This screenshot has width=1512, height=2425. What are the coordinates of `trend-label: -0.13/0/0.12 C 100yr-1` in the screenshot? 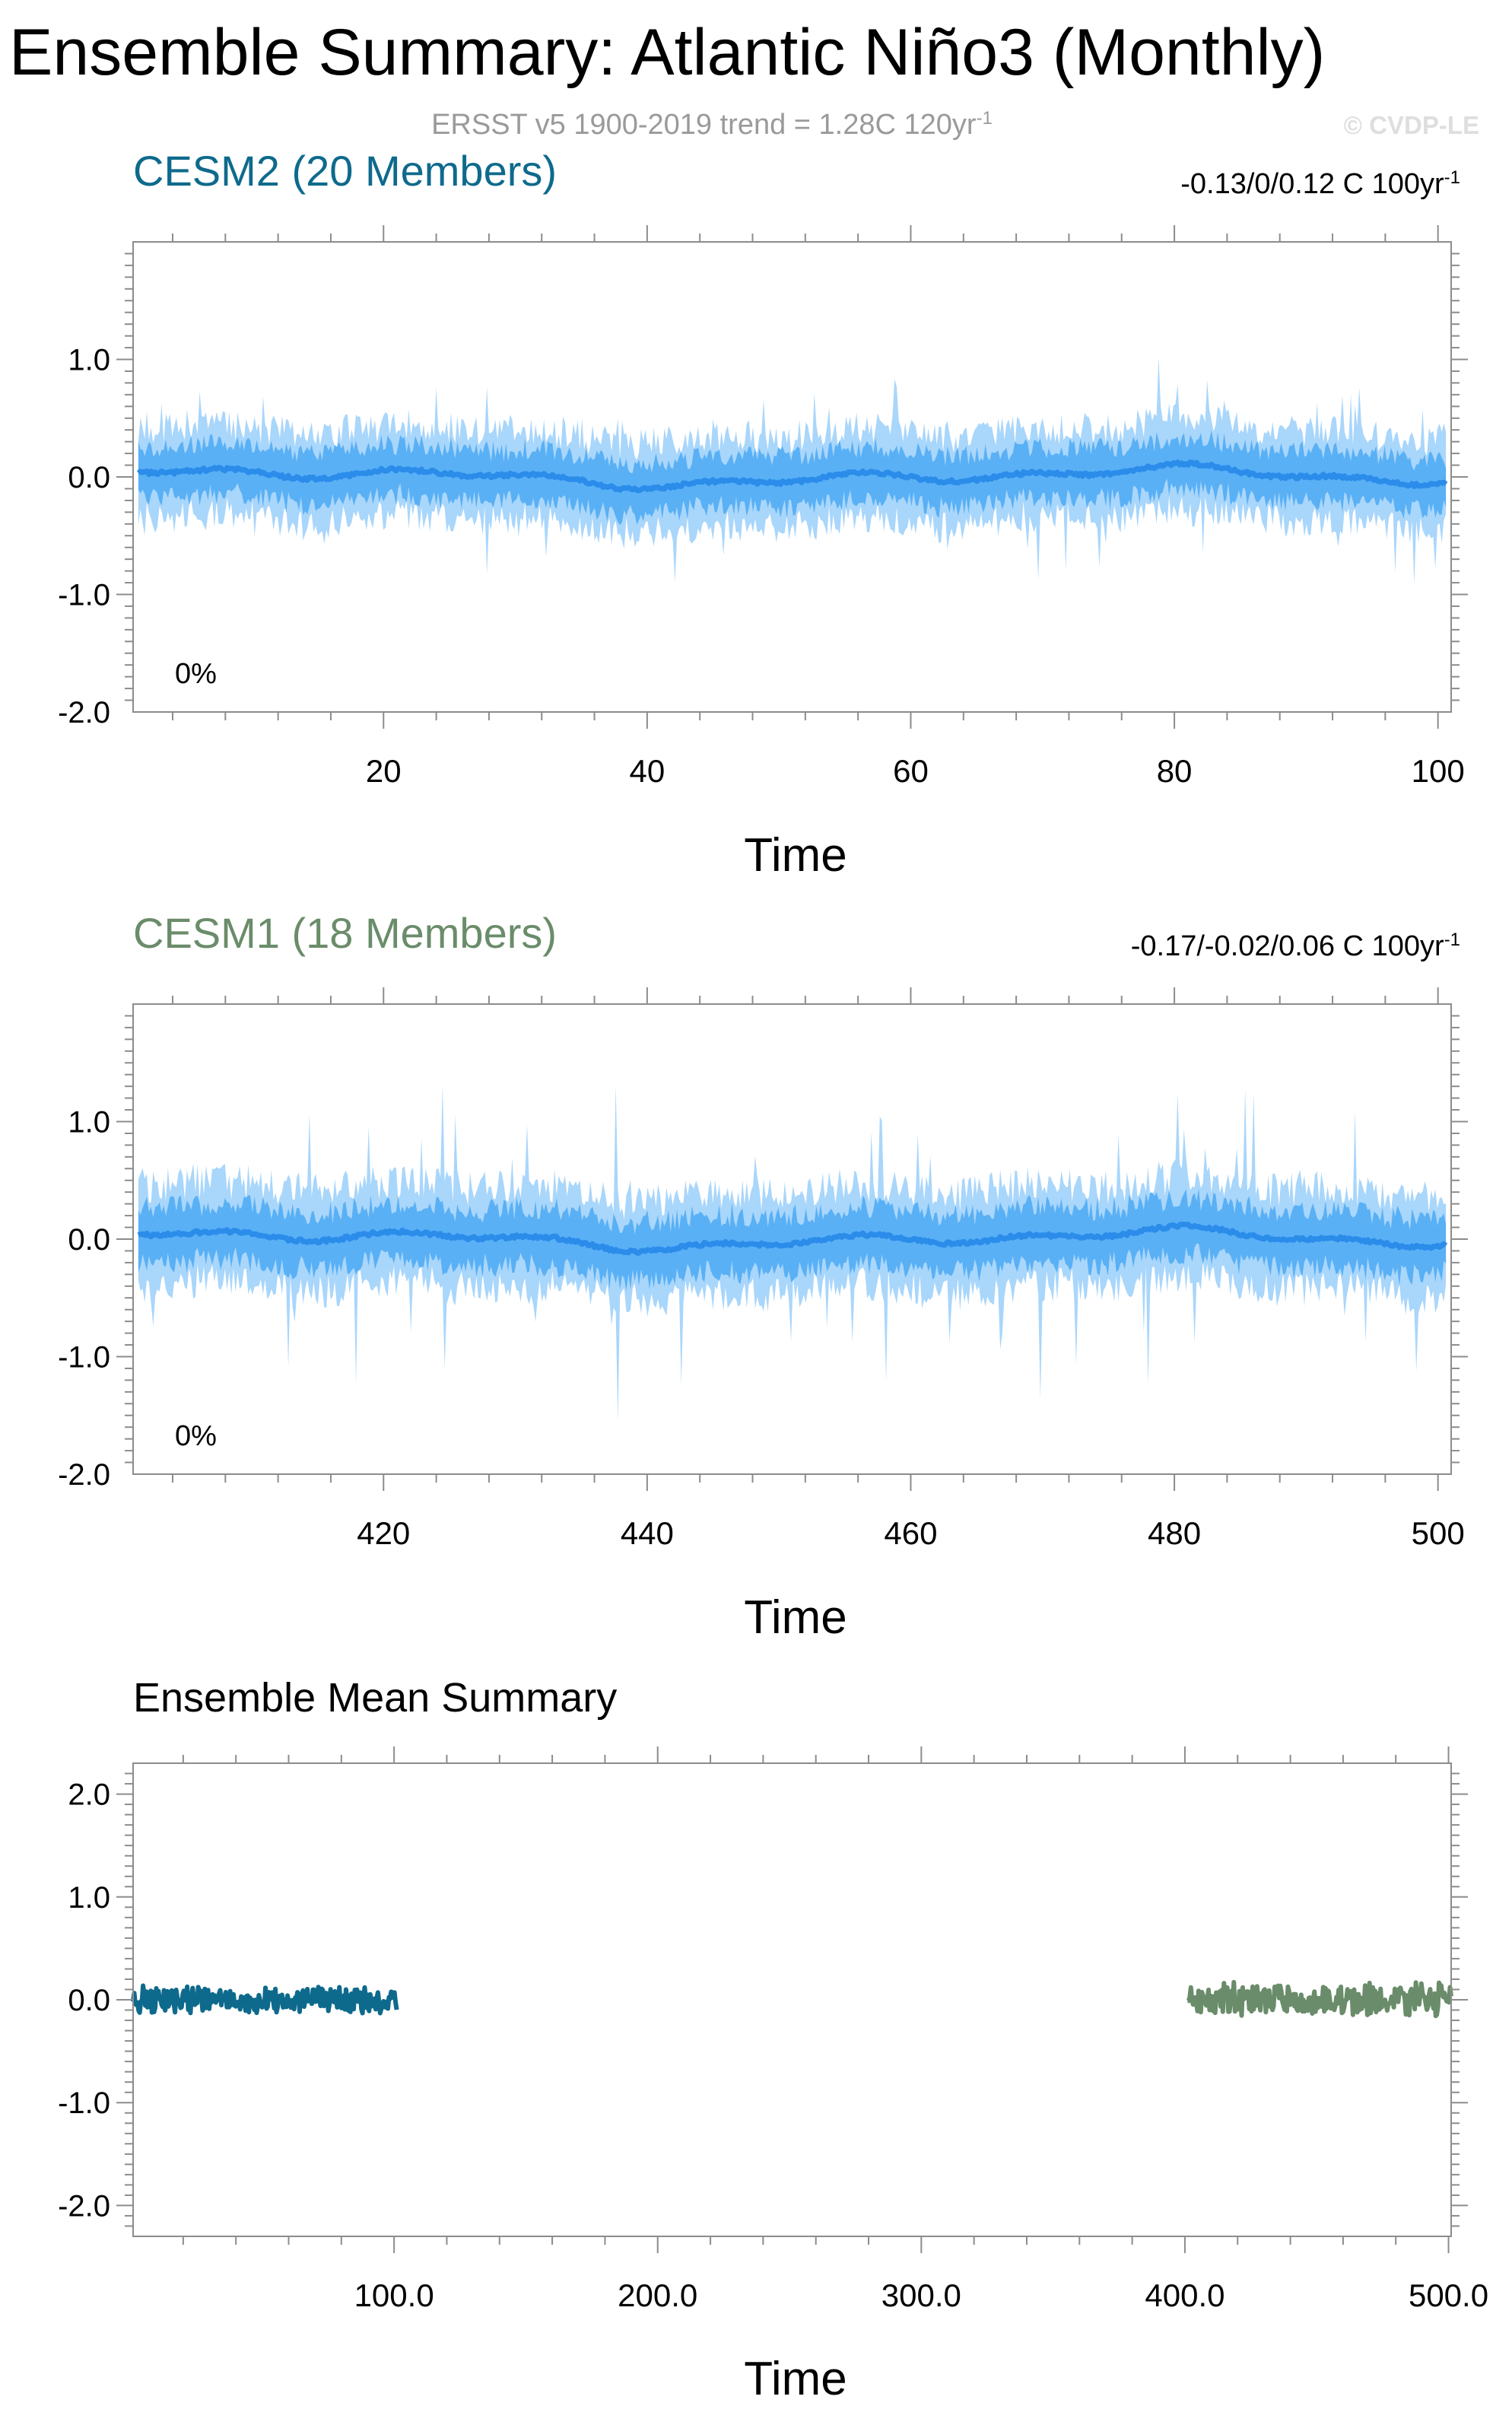 It's located at (1320, 184).